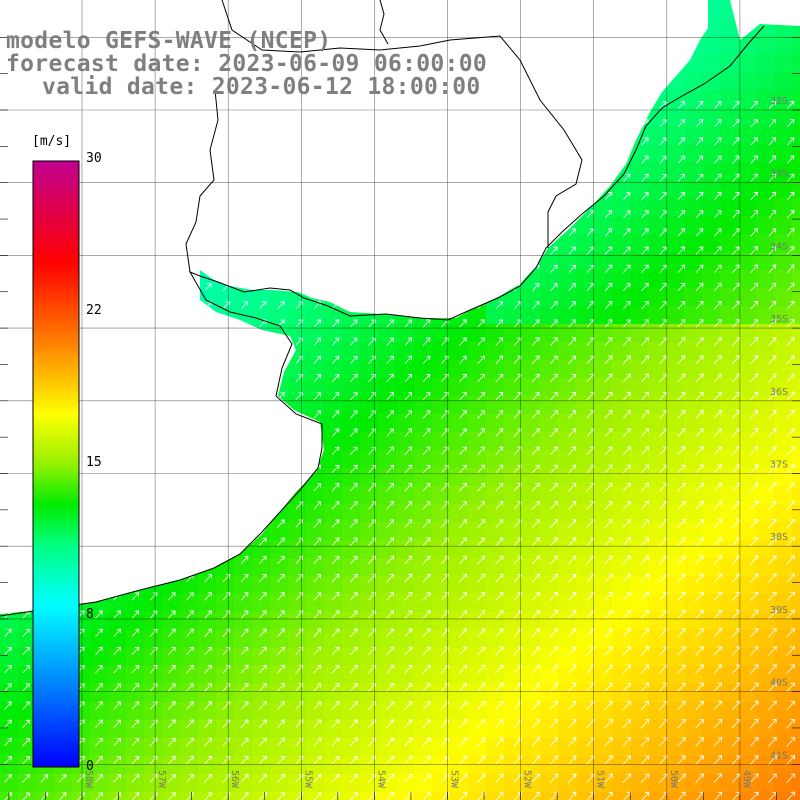  What do you see at coordinates (94, 158) in the screenshot?
I see `colorbar-tick-label: 30` at bounding box center [94, 158].